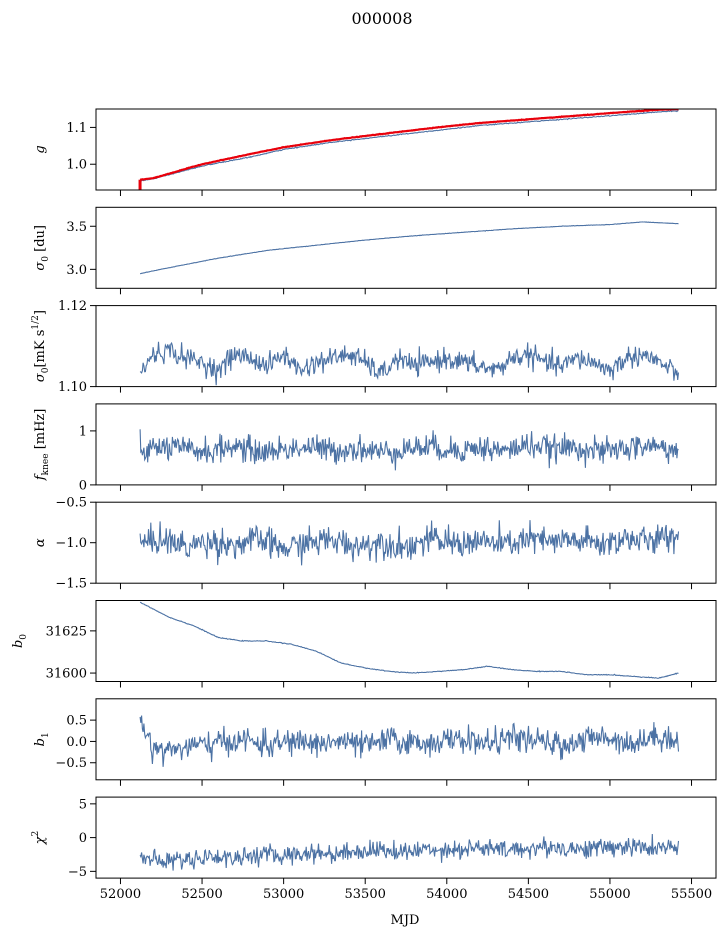 The image size is (725, 936). I want to click on panel-g: 1.0 1.1 g, so click(375, 152).